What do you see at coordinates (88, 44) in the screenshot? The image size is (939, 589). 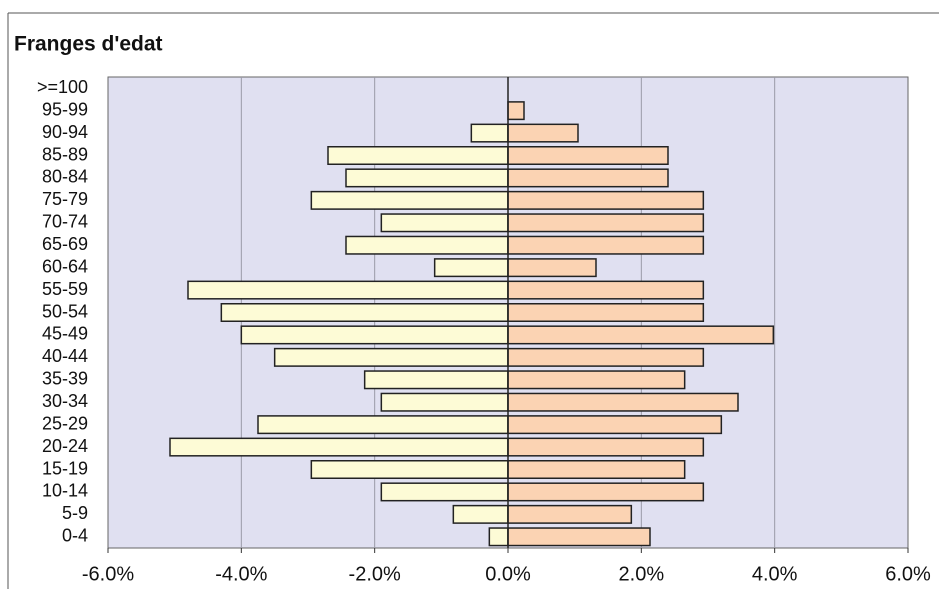 I see `chart-title: Franges d'edat` at bounding box center [88, 44].